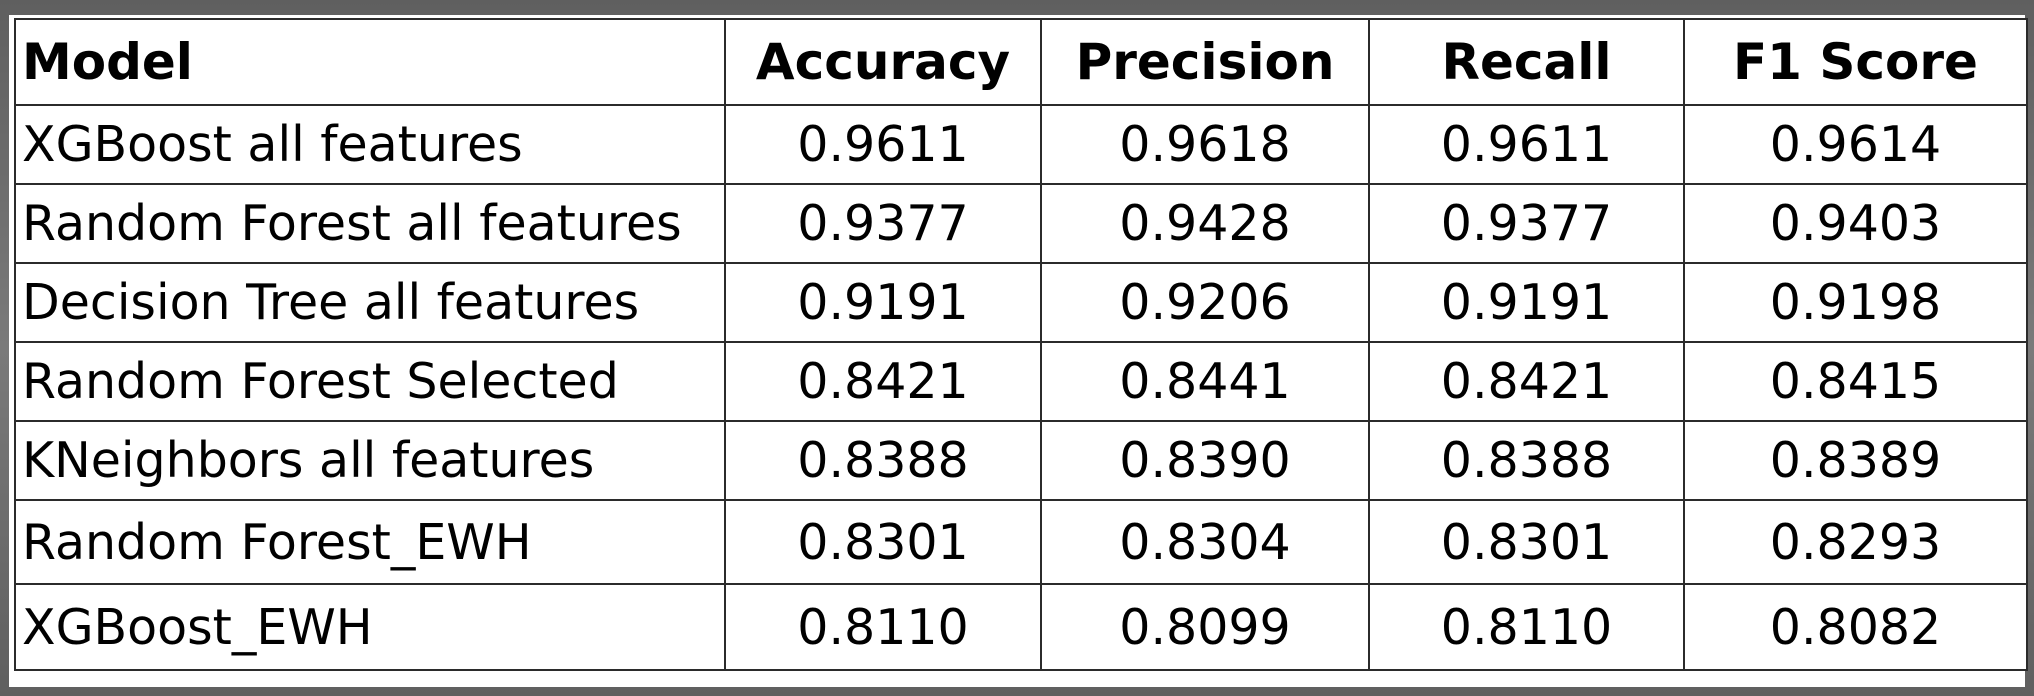  Describe the element at coordinates (1526, 542) in the screenshot. I see `cell-recall: 0.8301` at that location.